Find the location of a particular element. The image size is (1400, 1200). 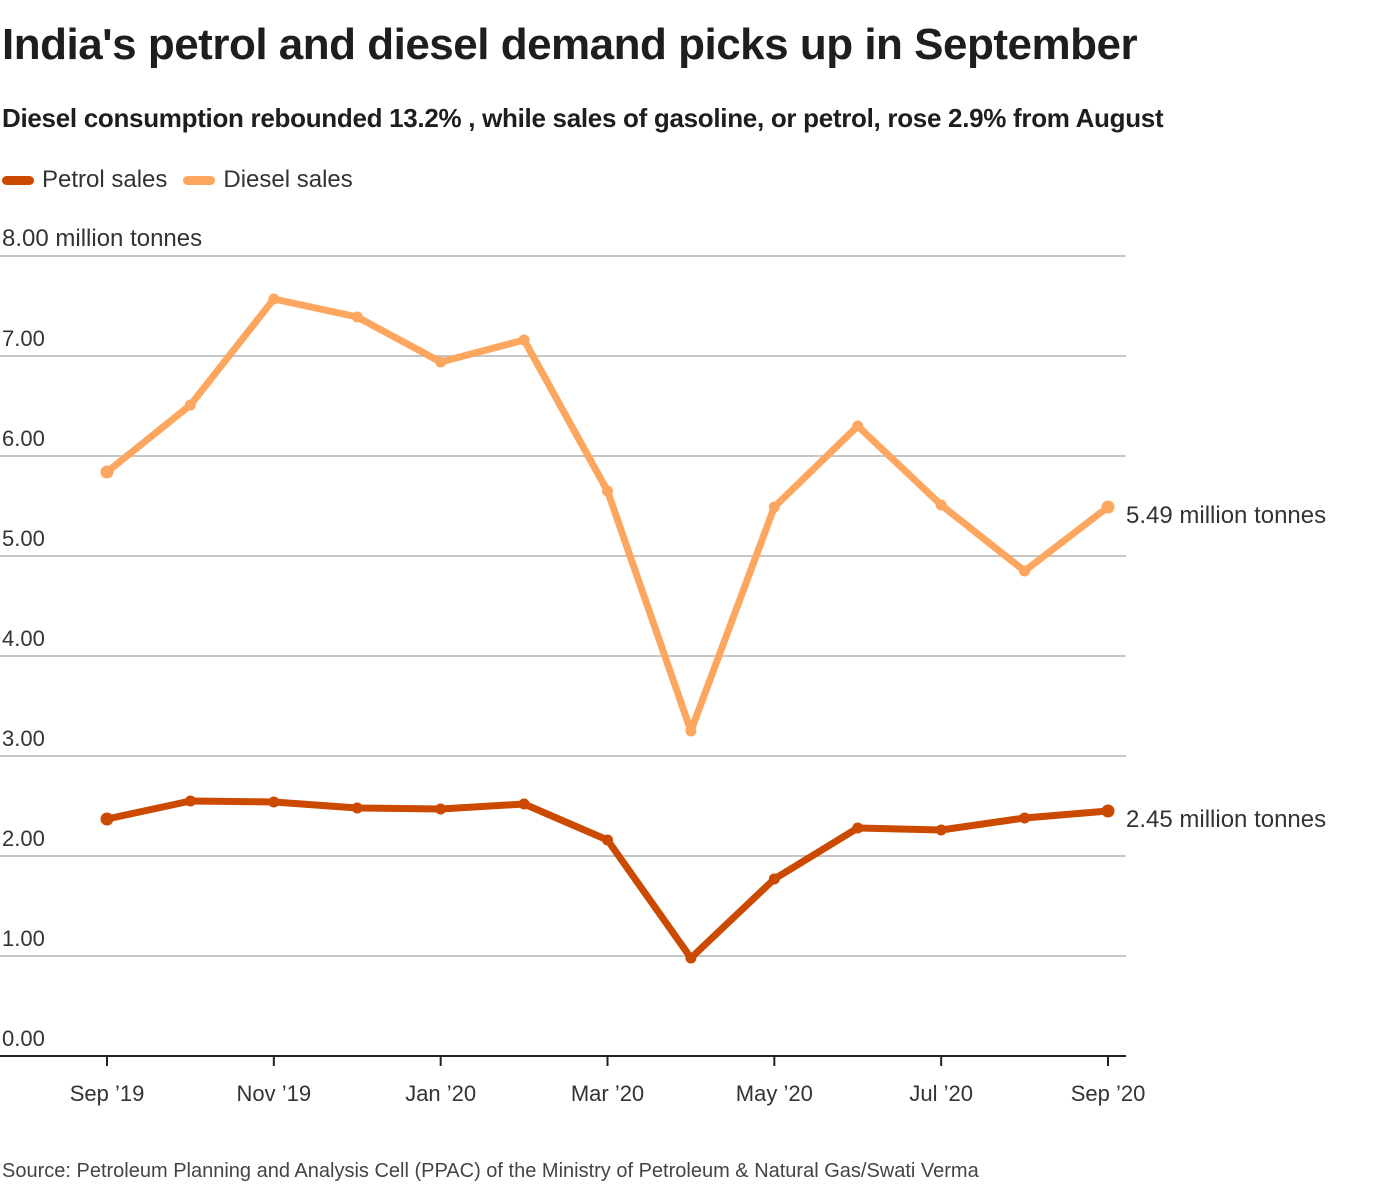

legend-label-diesel: Diesel sales is located at coordinates (288, 179).